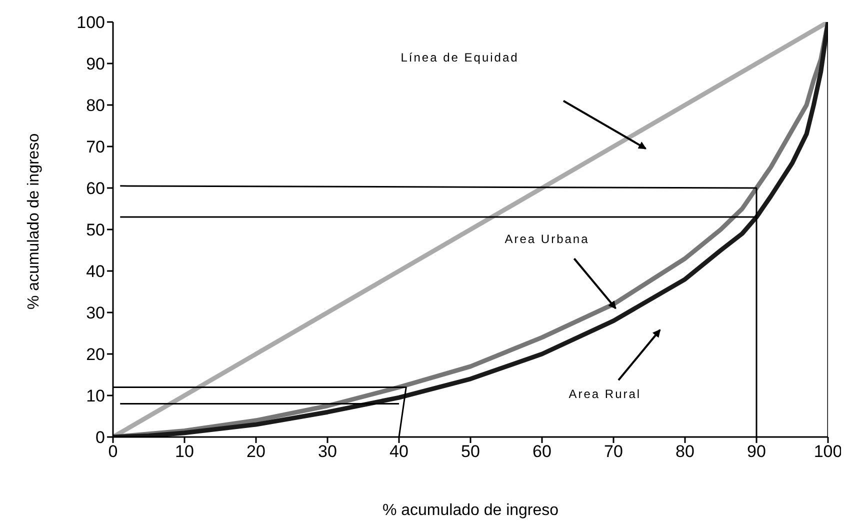 The width and height of the screenshot is (849, 531). What do you see at coordinates (95, 272) in the screenshot?
I see `y-tick-label: 40` at bounding box center [95, 272].